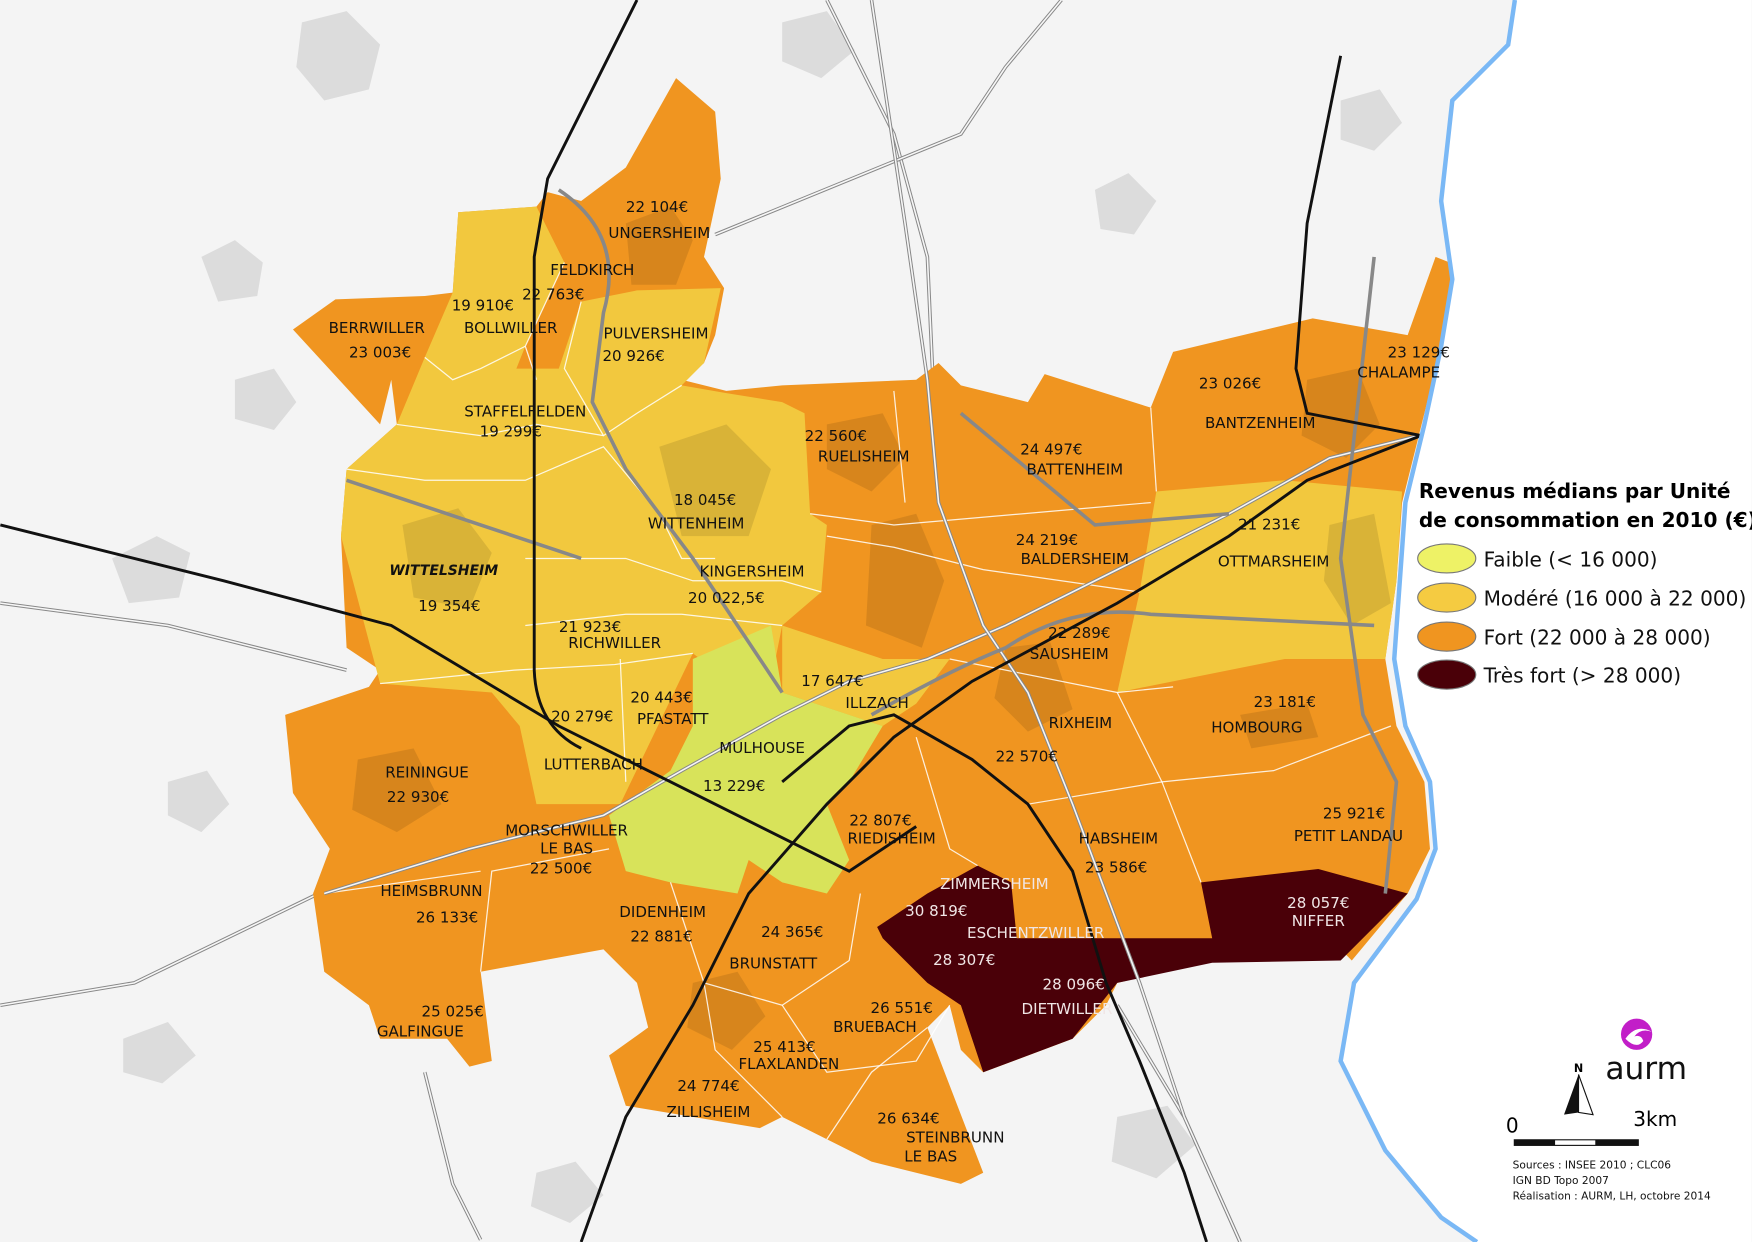 This screenshot has width=1752, height=1242. Describe the element at coordinates (908, 1119) in the screenshot. I see `commune-value: 26 634€` at that location.